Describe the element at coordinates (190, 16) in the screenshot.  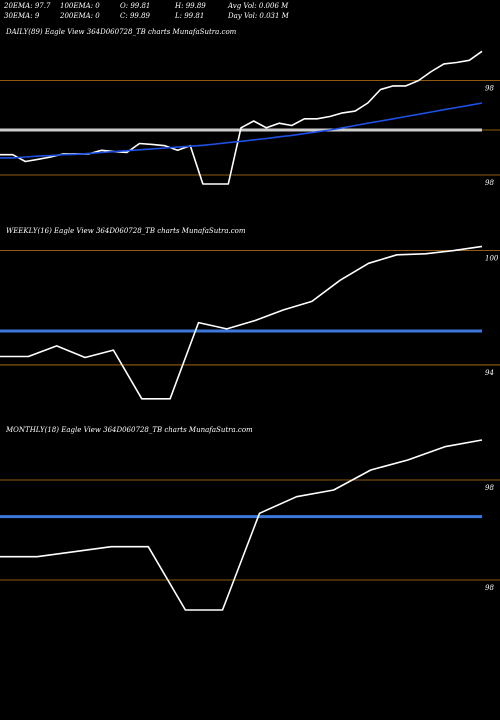
I see `stat-low: L: 99.81` at that location.